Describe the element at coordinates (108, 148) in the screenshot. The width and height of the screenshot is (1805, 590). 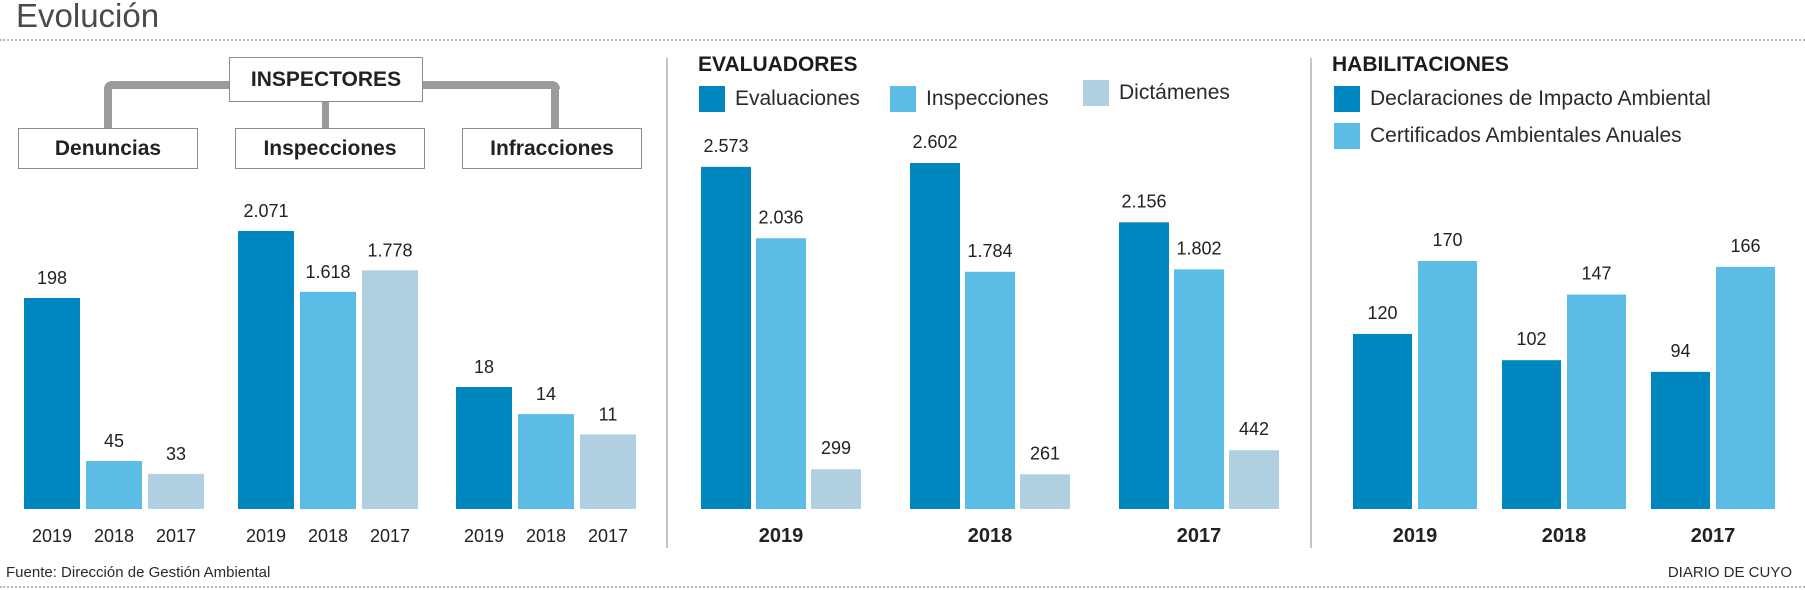
I see `denuncias-box: Denuncias` at that location.